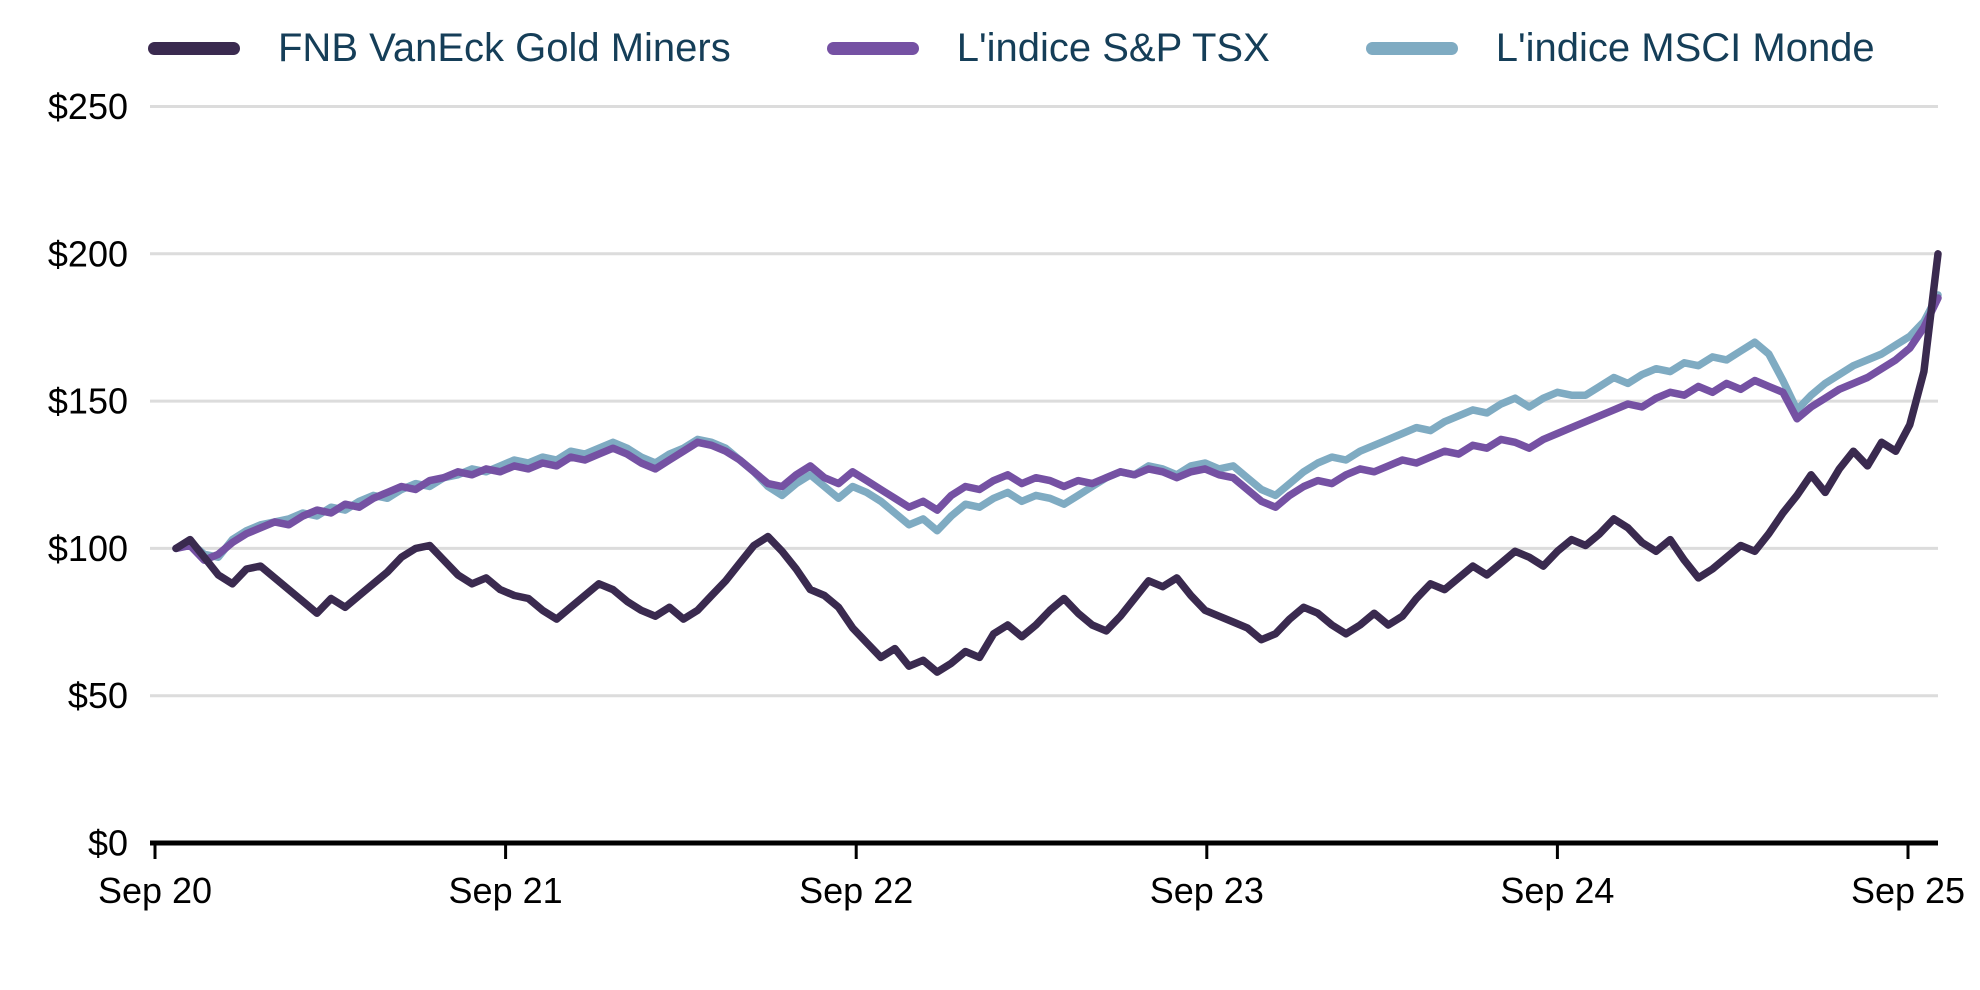  Describe the element at coordinates (1685, 48) in the screenshot. I see `legend-label: L'indice MSCI Monde` at that location.